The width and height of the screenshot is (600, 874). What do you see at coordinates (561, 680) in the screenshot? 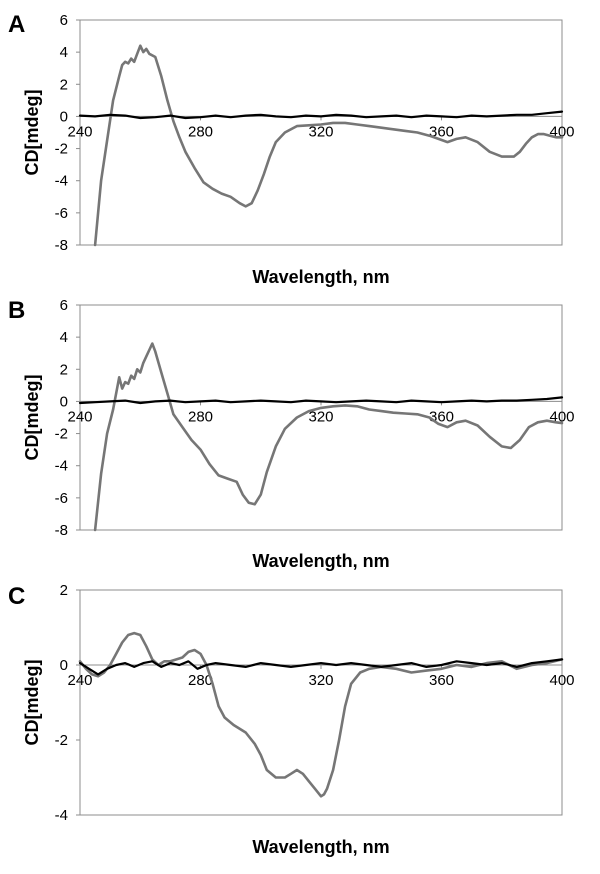
I see `x-tick-label: 400` at bounding box center [561, 680].